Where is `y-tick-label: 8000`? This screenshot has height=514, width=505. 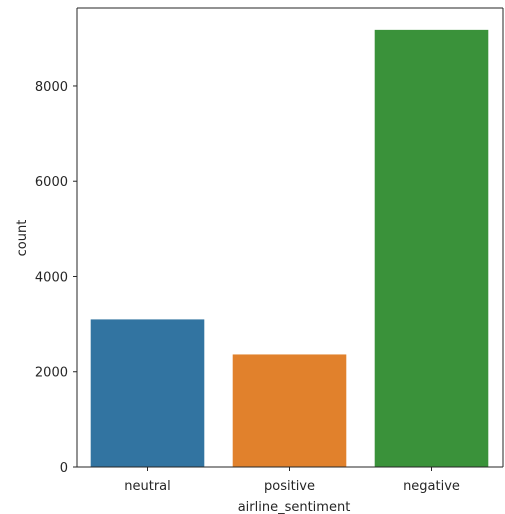
y-tick-label: 8000 is located at coordinates (51, 87).